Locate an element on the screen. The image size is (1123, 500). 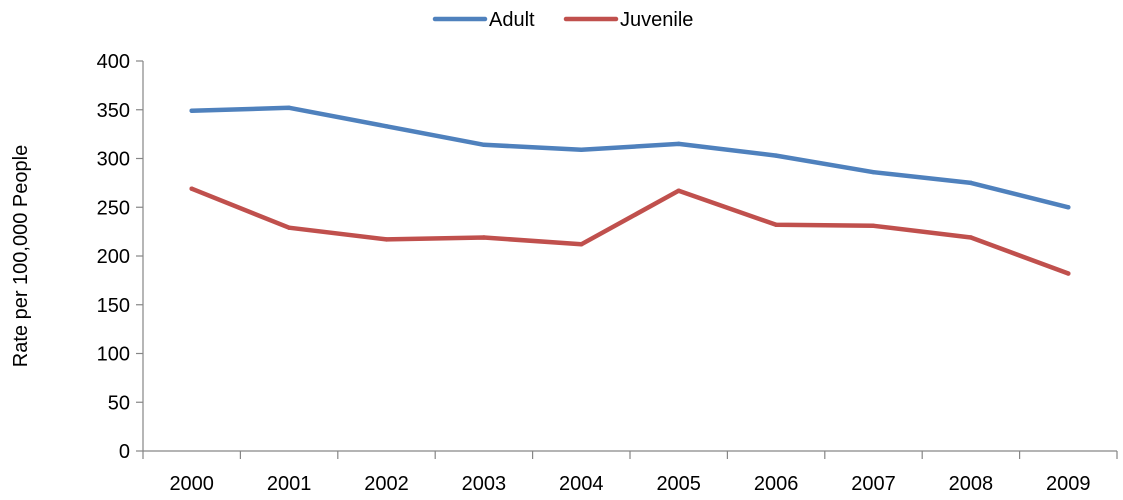
legend-label-adult: Adult is located at coordinates (512, 20).